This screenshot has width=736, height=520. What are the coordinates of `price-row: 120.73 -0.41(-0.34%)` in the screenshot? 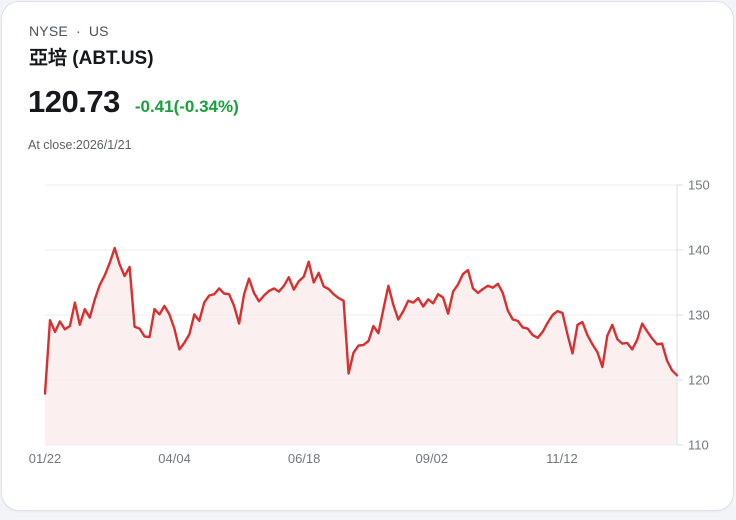 It's located at (133, 102).